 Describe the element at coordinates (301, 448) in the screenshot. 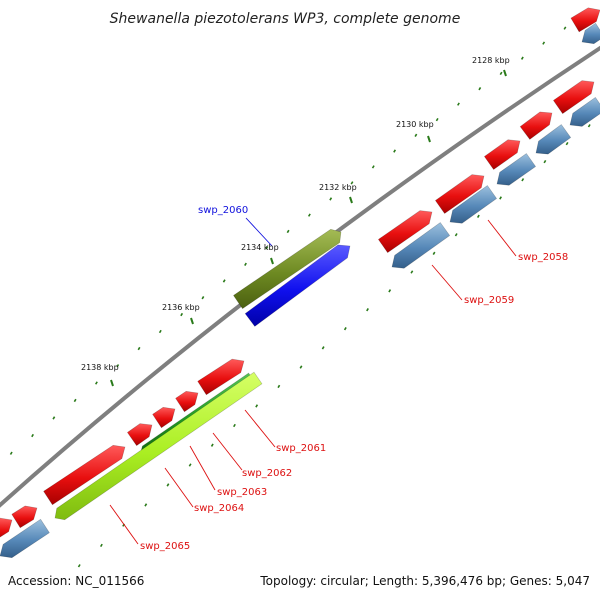

I see `gene-label-swp-2061: swp_2061` at that location.